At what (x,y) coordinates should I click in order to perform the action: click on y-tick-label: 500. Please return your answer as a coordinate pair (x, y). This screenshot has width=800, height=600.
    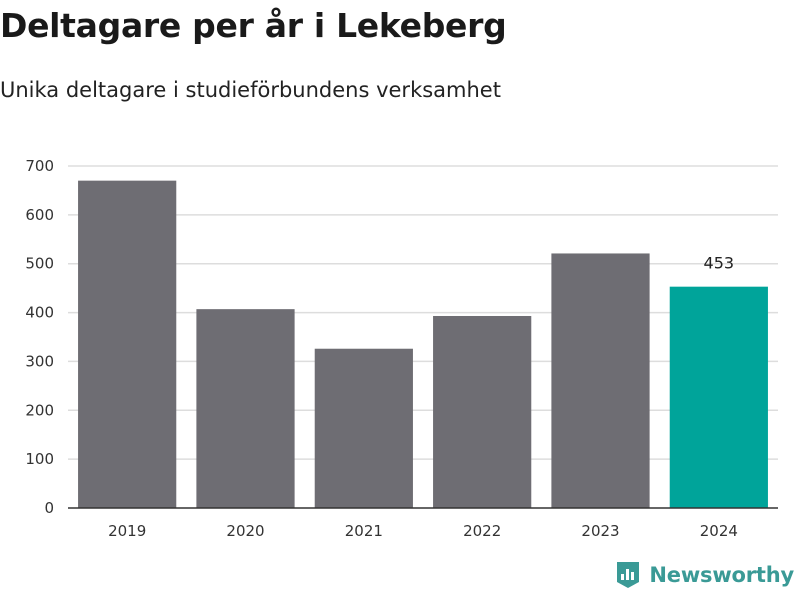
    Looking at the image, I should click on (39, 264).